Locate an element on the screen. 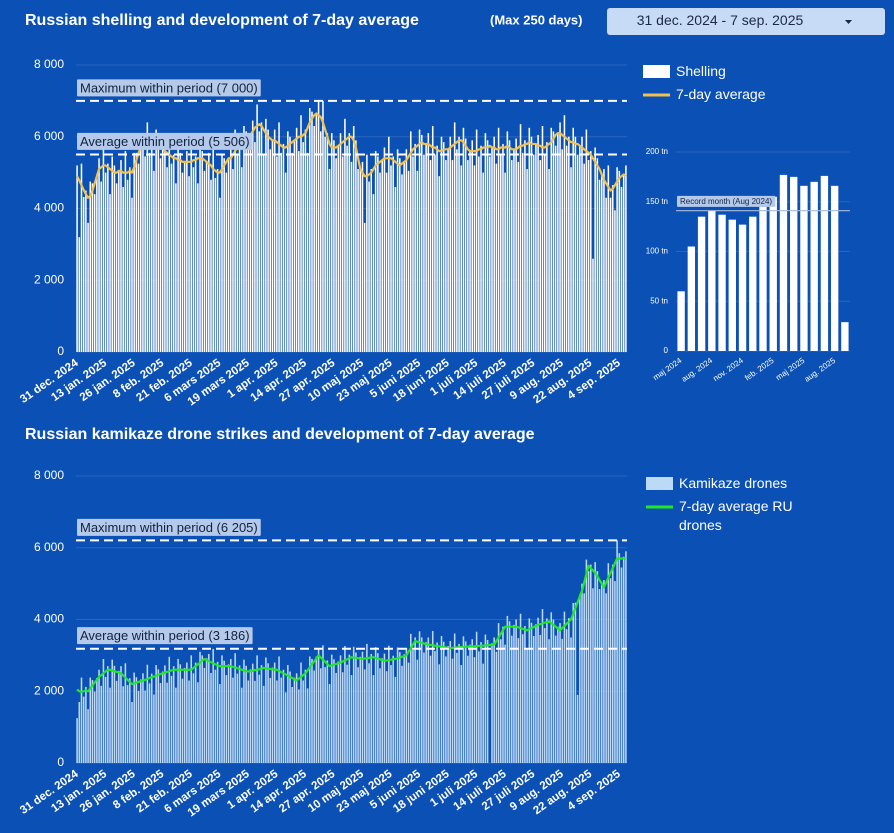 Image resolution: width=894 pixels, height=833 pixels. average-line is located at coordinates (351, 625).